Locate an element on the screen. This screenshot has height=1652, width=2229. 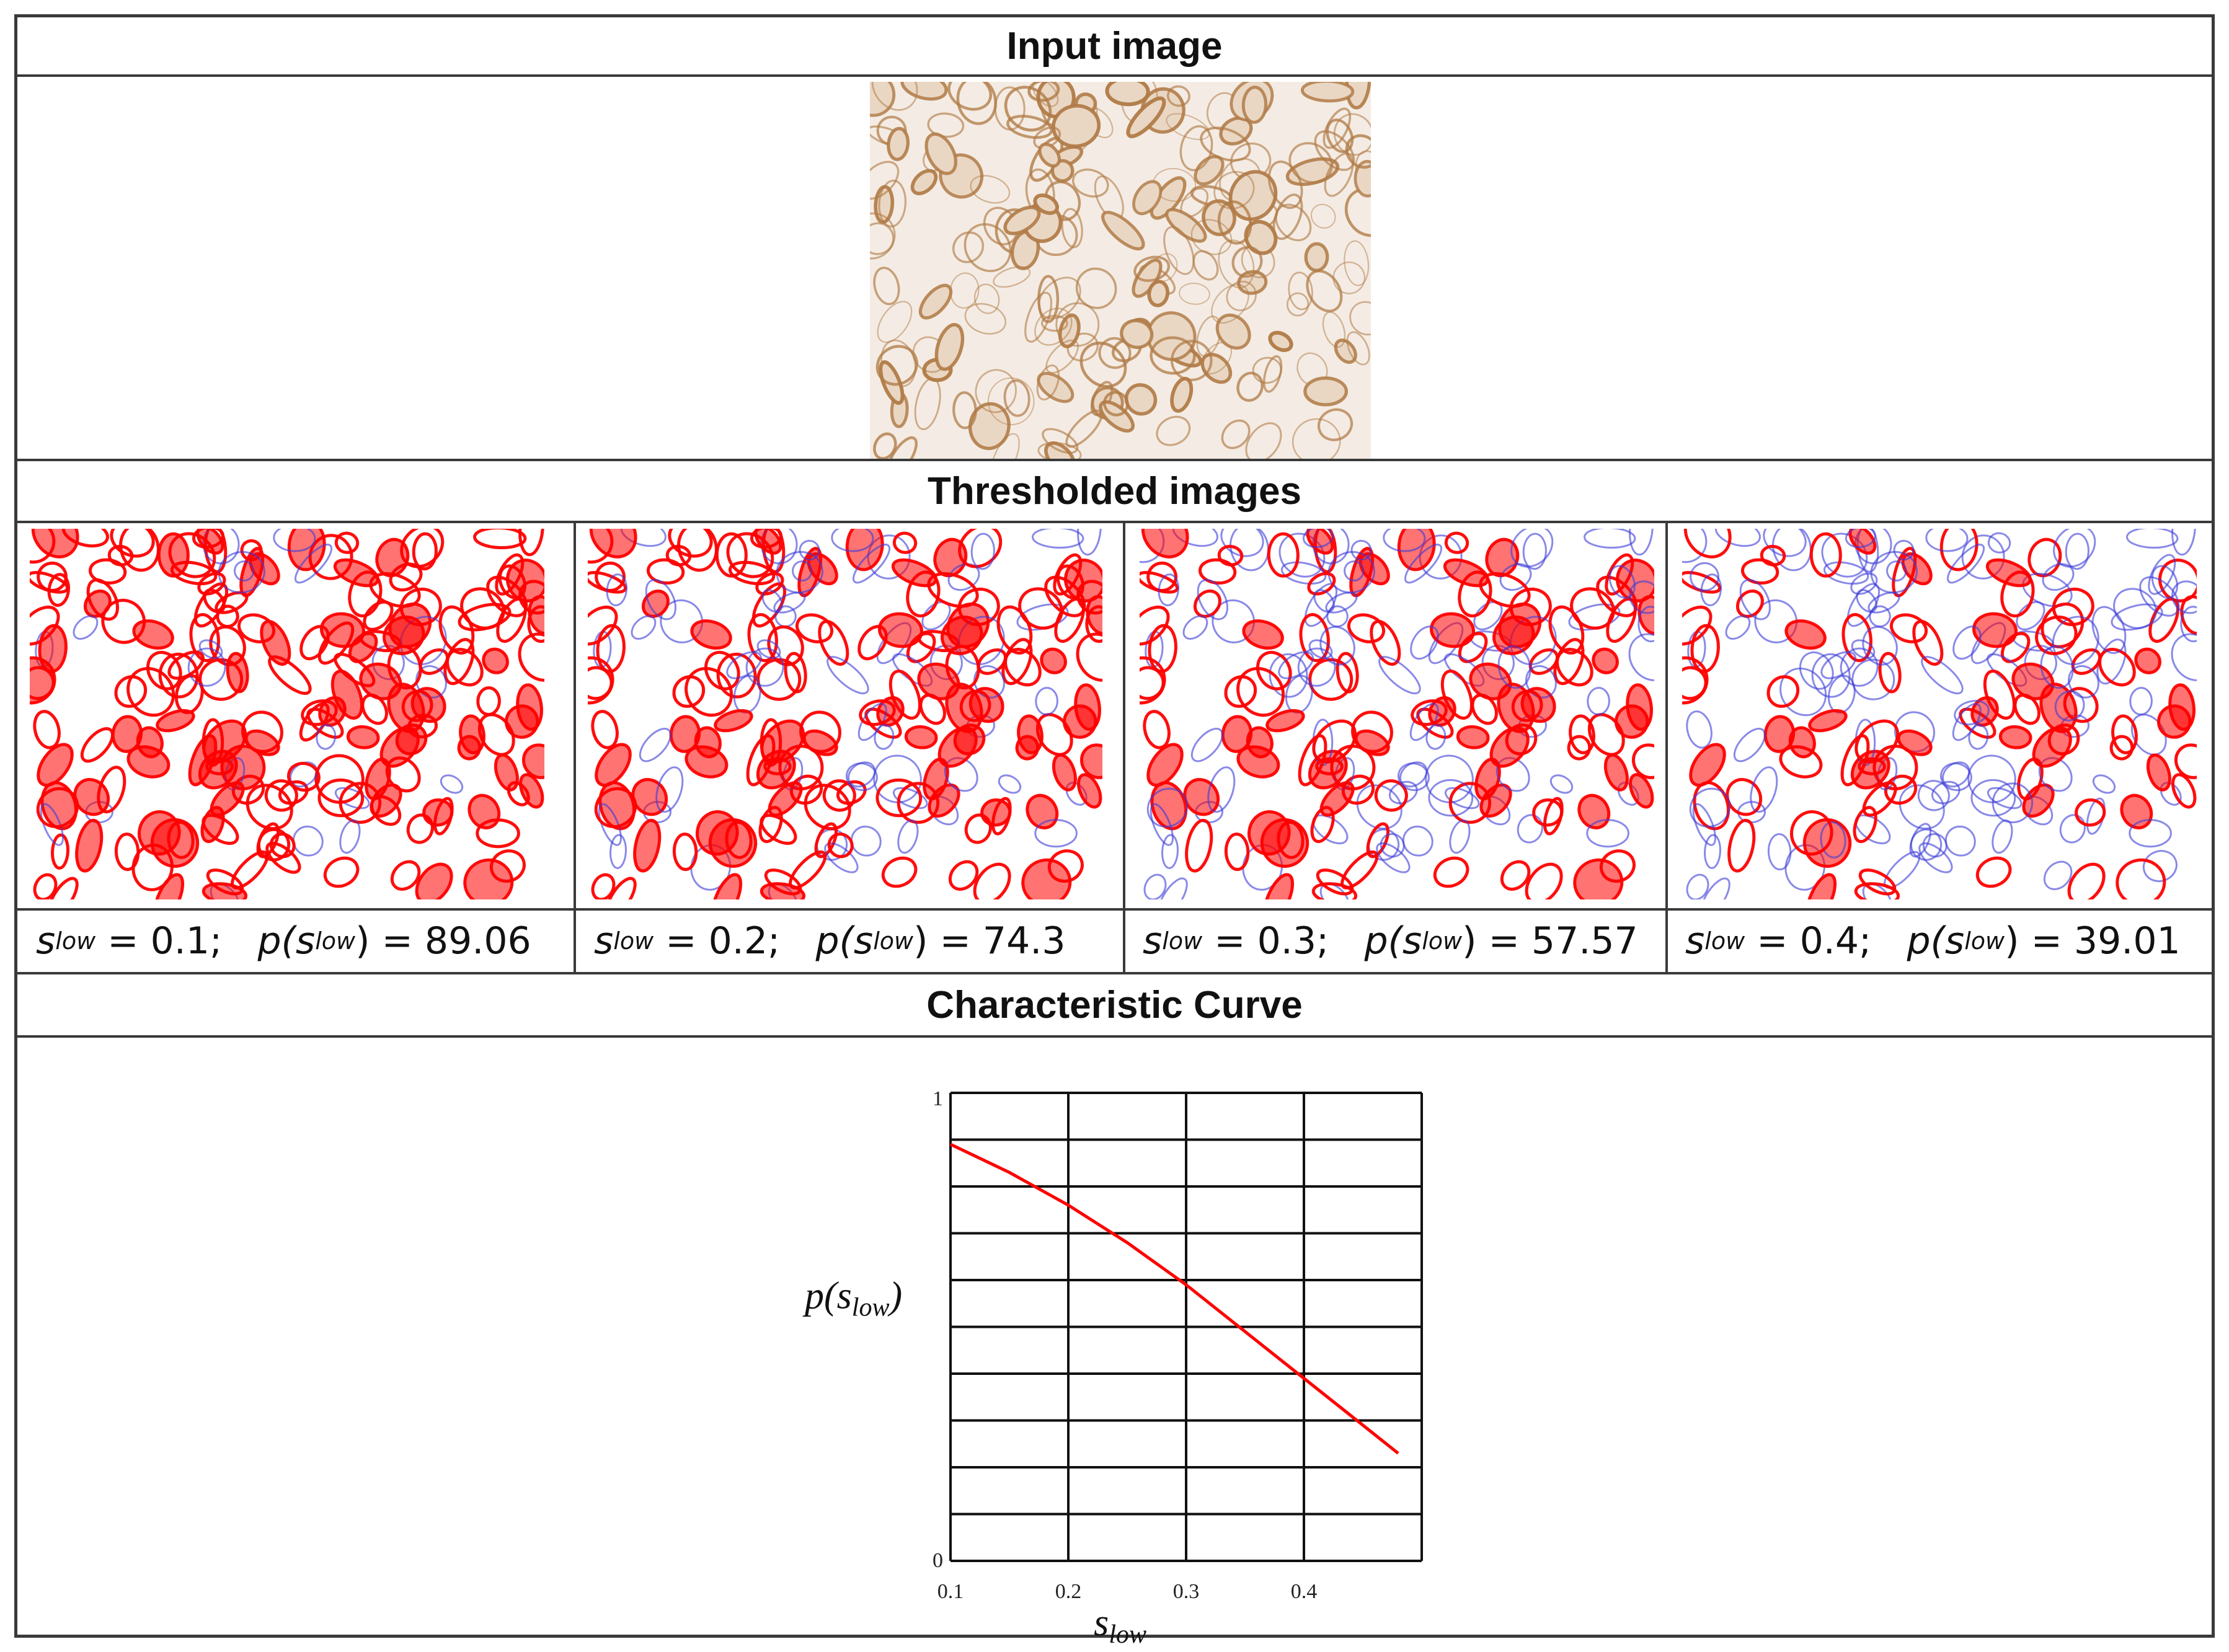
p-value: ) = 89.06 is located at coordinates (443, 941).